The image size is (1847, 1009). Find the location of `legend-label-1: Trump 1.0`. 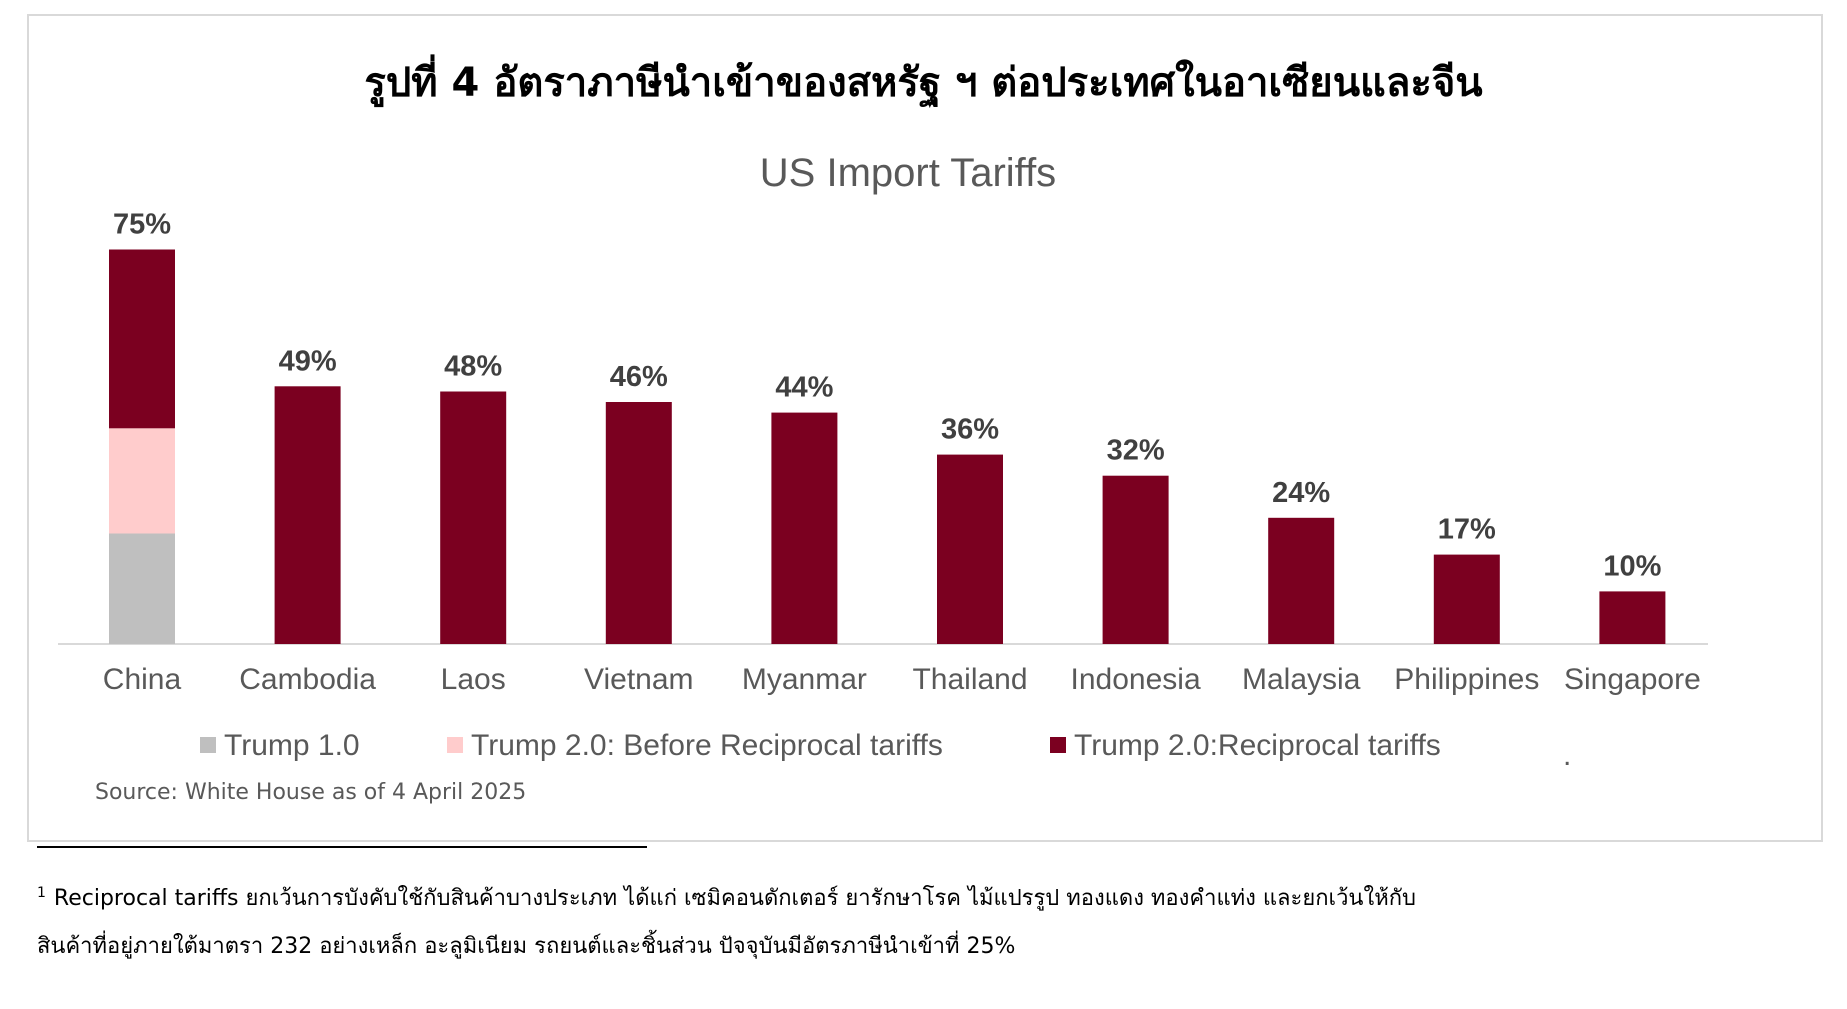

legend-label-1: Trump 1.0 is located at coordinates (292, 745).